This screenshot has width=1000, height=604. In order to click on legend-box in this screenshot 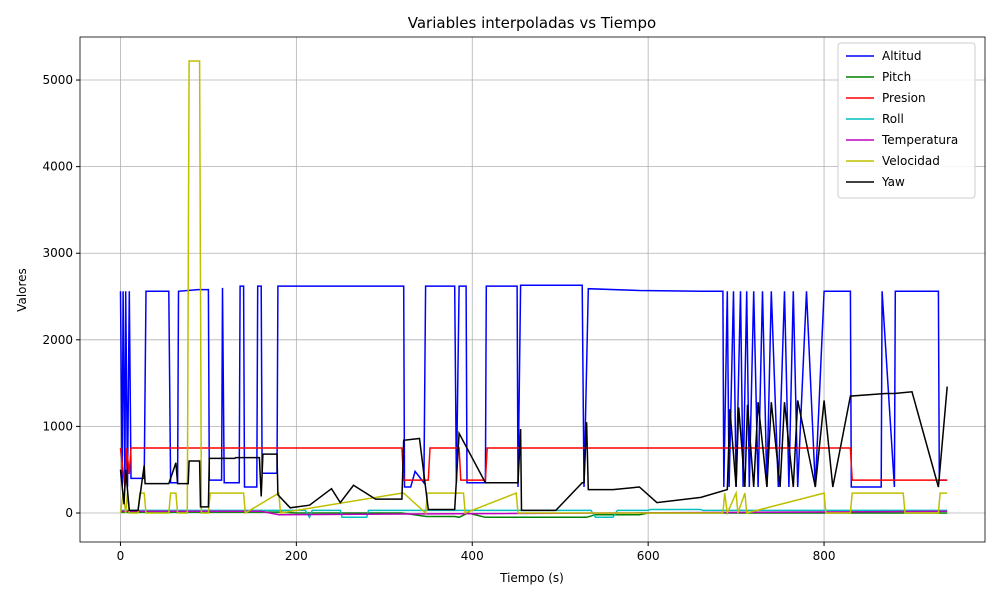, I will do `click(906, 120)`.